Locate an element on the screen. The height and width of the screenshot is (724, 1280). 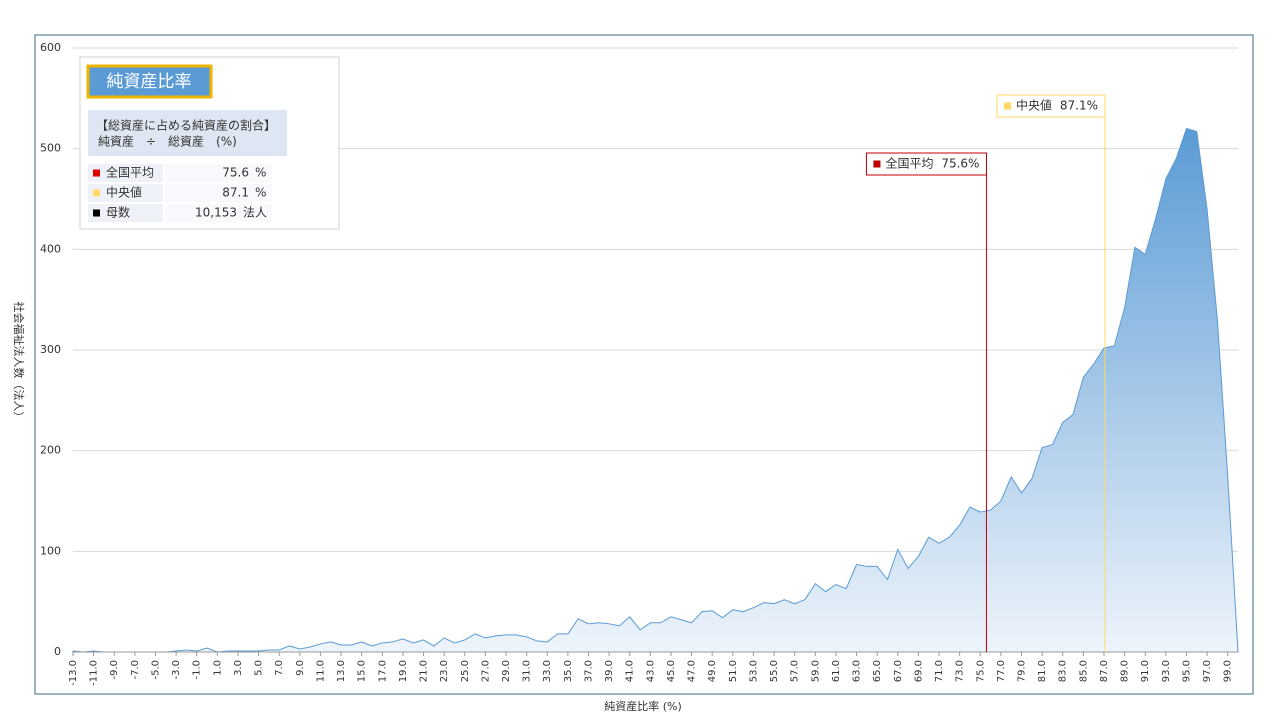
x-tick-label: 47.0 is located at coordinates (692, 671).